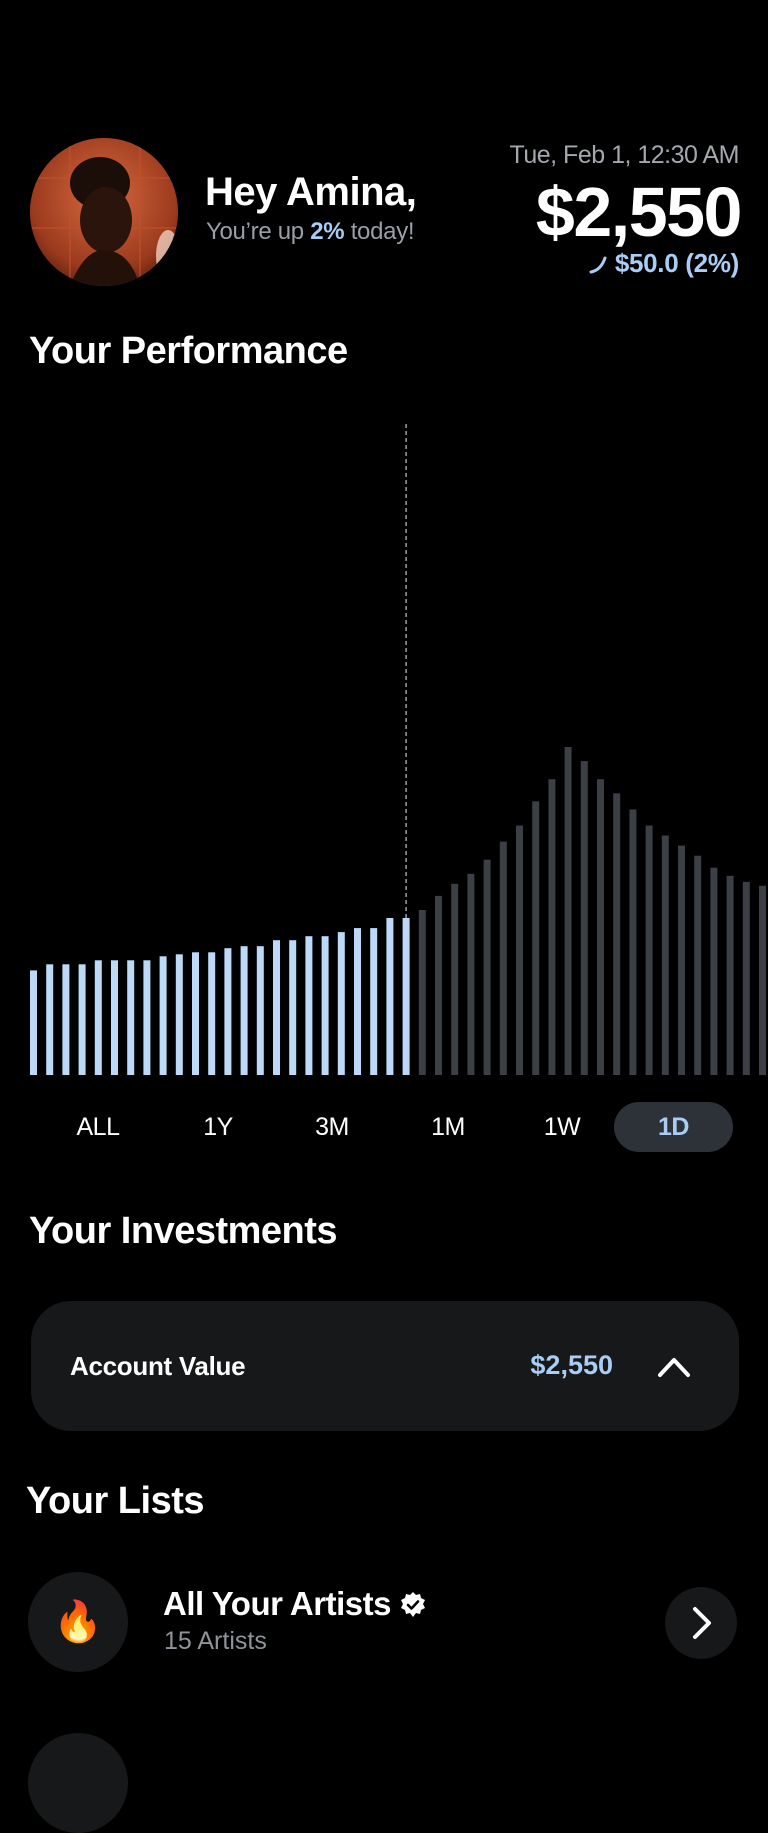 The width and height of the screenshot is (768, 1833). What do you see at coordinates (639, 212) in the screenshot?
I see `balance: $2,550` at bounding box center [639, 212].